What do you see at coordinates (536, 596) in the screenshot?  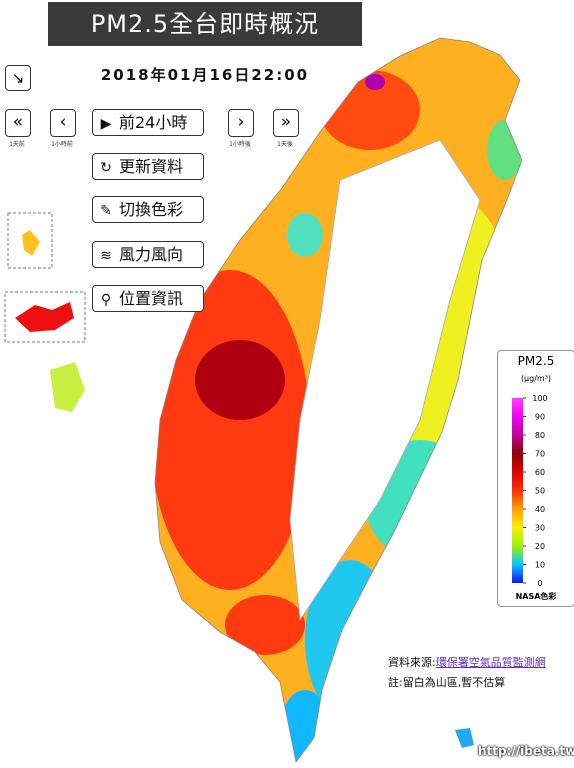 I see `legend-scheme: NASA色彩` at bounding box center [536, 596].